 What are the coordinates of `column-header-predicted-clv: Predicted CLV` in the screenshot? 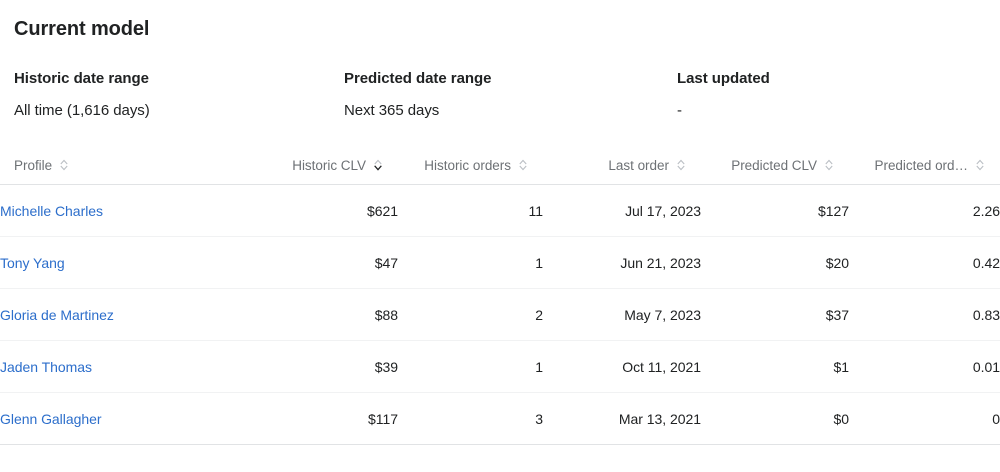 It's located at (775, 165).